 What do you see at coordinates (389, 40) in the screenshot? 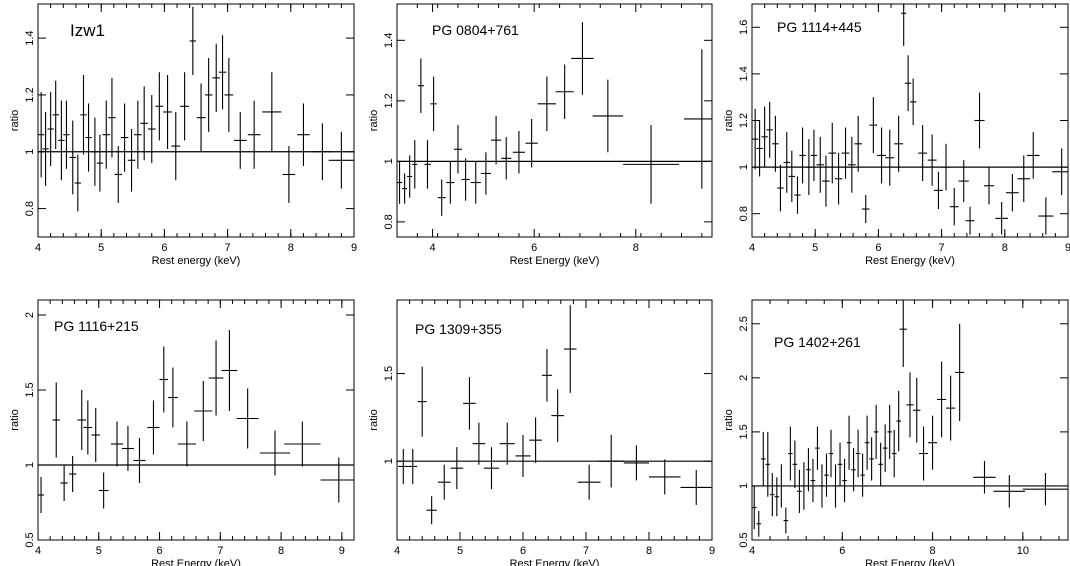
I see `y-tick-label: 1.4` at bounding box center [389, 40].